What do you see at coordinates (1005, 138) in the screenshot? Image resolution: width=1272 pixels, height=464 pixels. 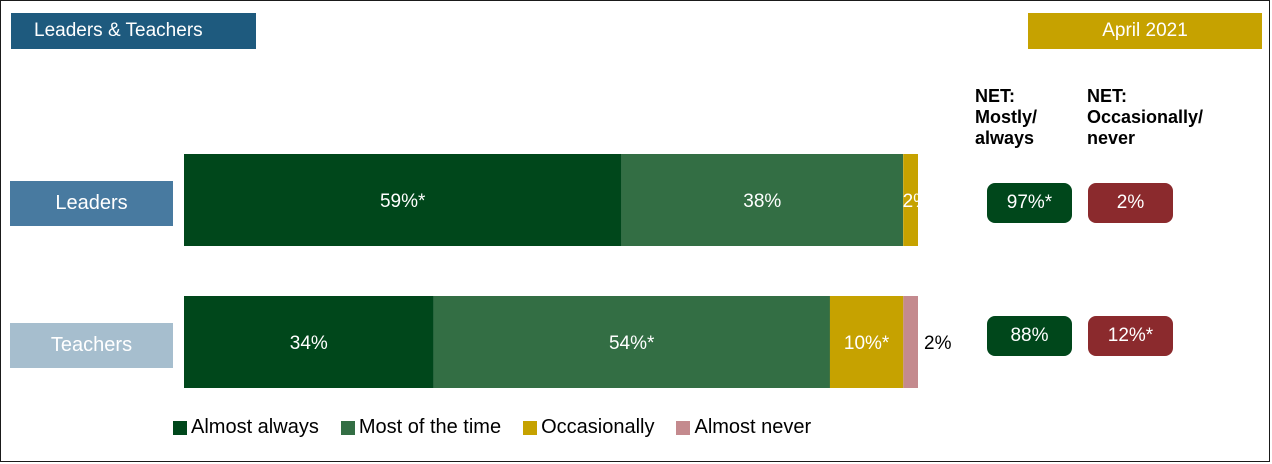 I see `net-header-line: always` at bounding box center [1005, 138].